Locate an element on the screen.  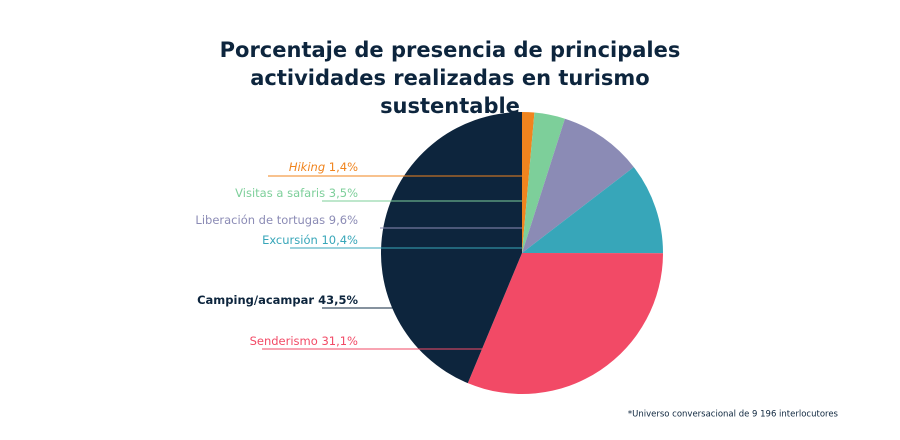
slice-label: Visitas a safaris 3,5% is located at coordinates (296, 193).